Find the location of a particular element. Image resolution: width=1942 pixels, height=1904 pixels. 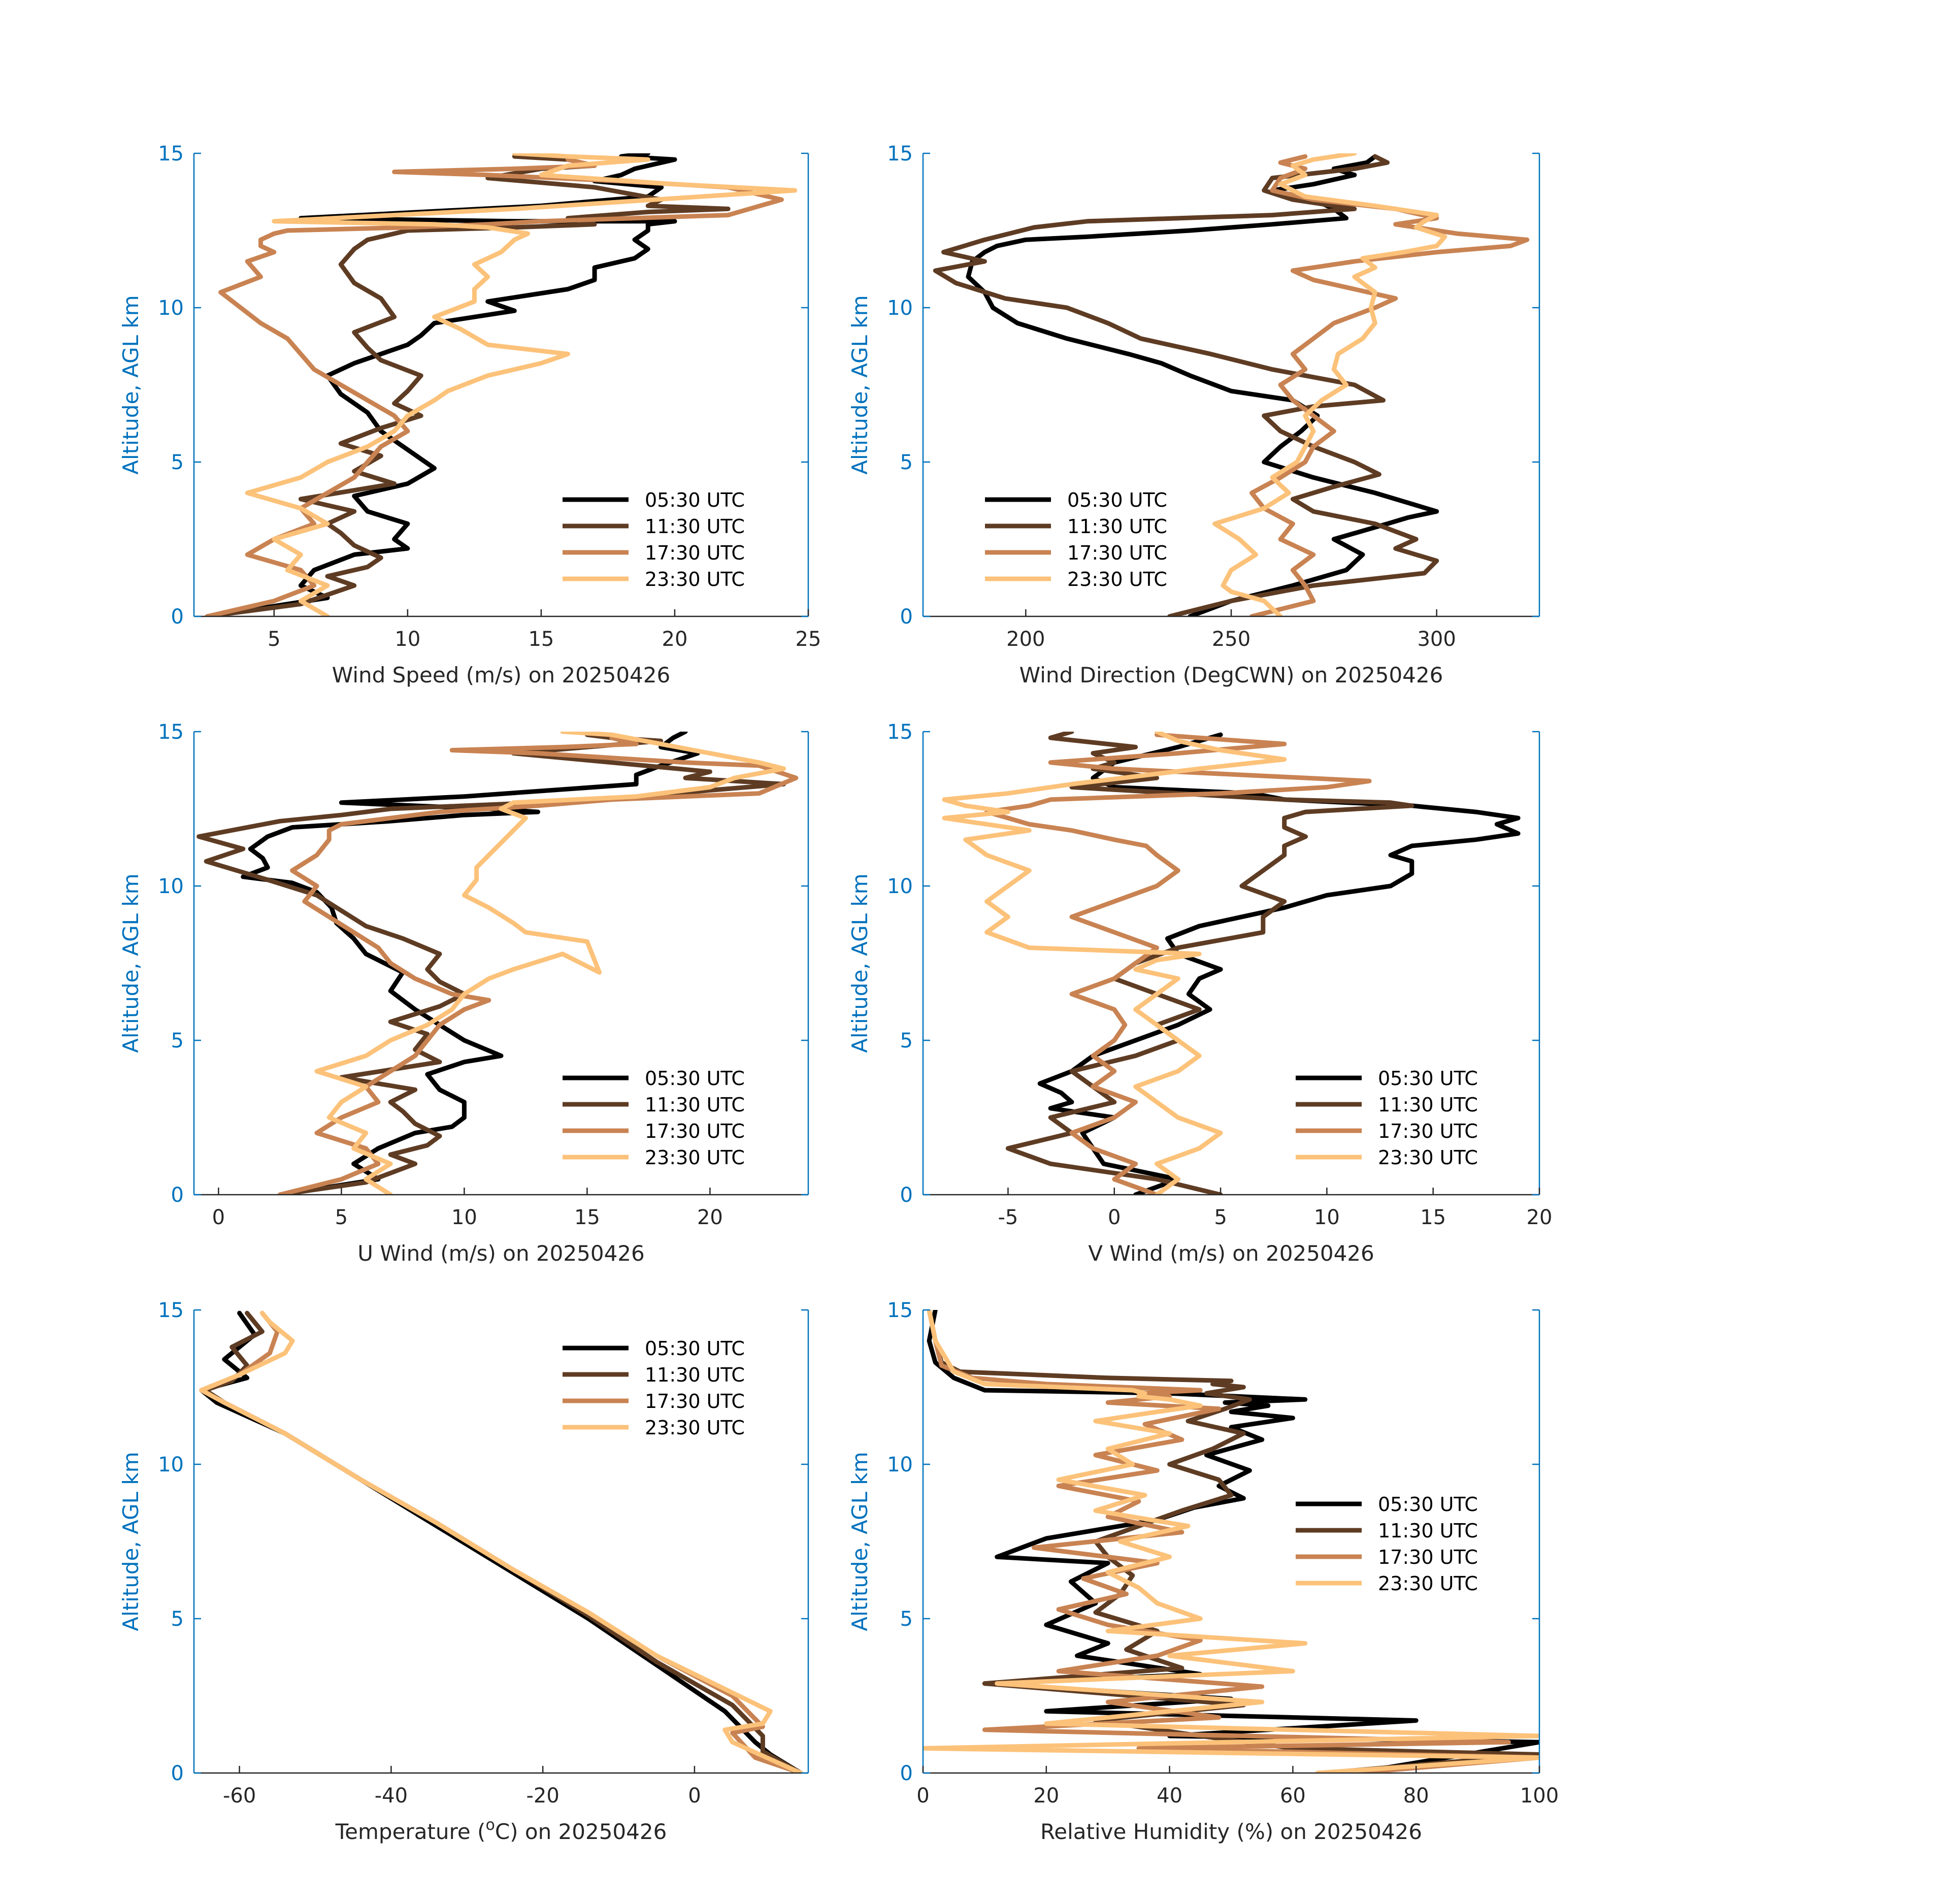

wind-speed-xtick-label: 20 is located at coordinates (675, 639).